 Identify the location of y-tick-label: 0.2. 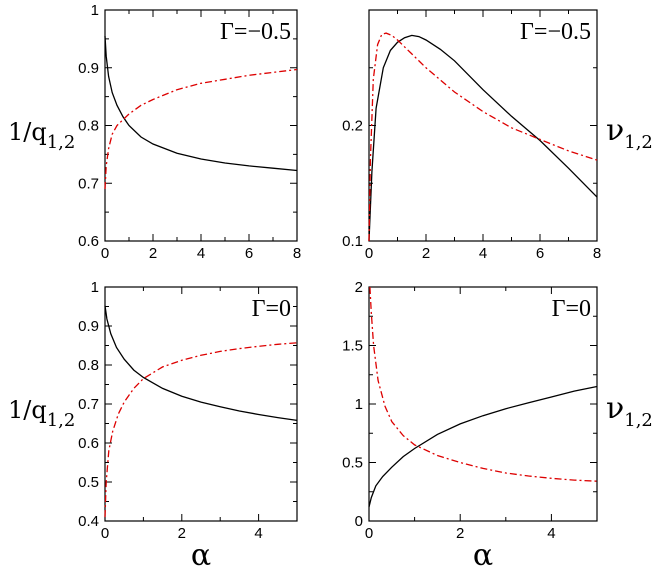
(352, 126).